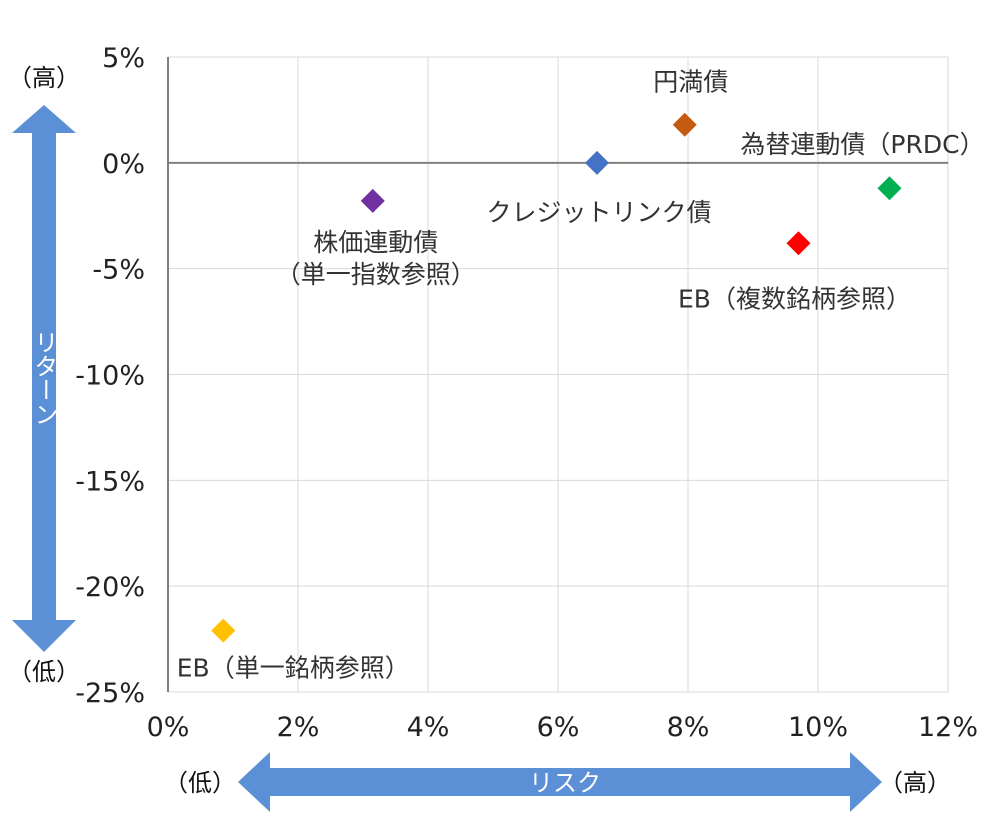 The image size is (1000, 821). I want to click on y-tick-label: -10%, so click(110, 376).